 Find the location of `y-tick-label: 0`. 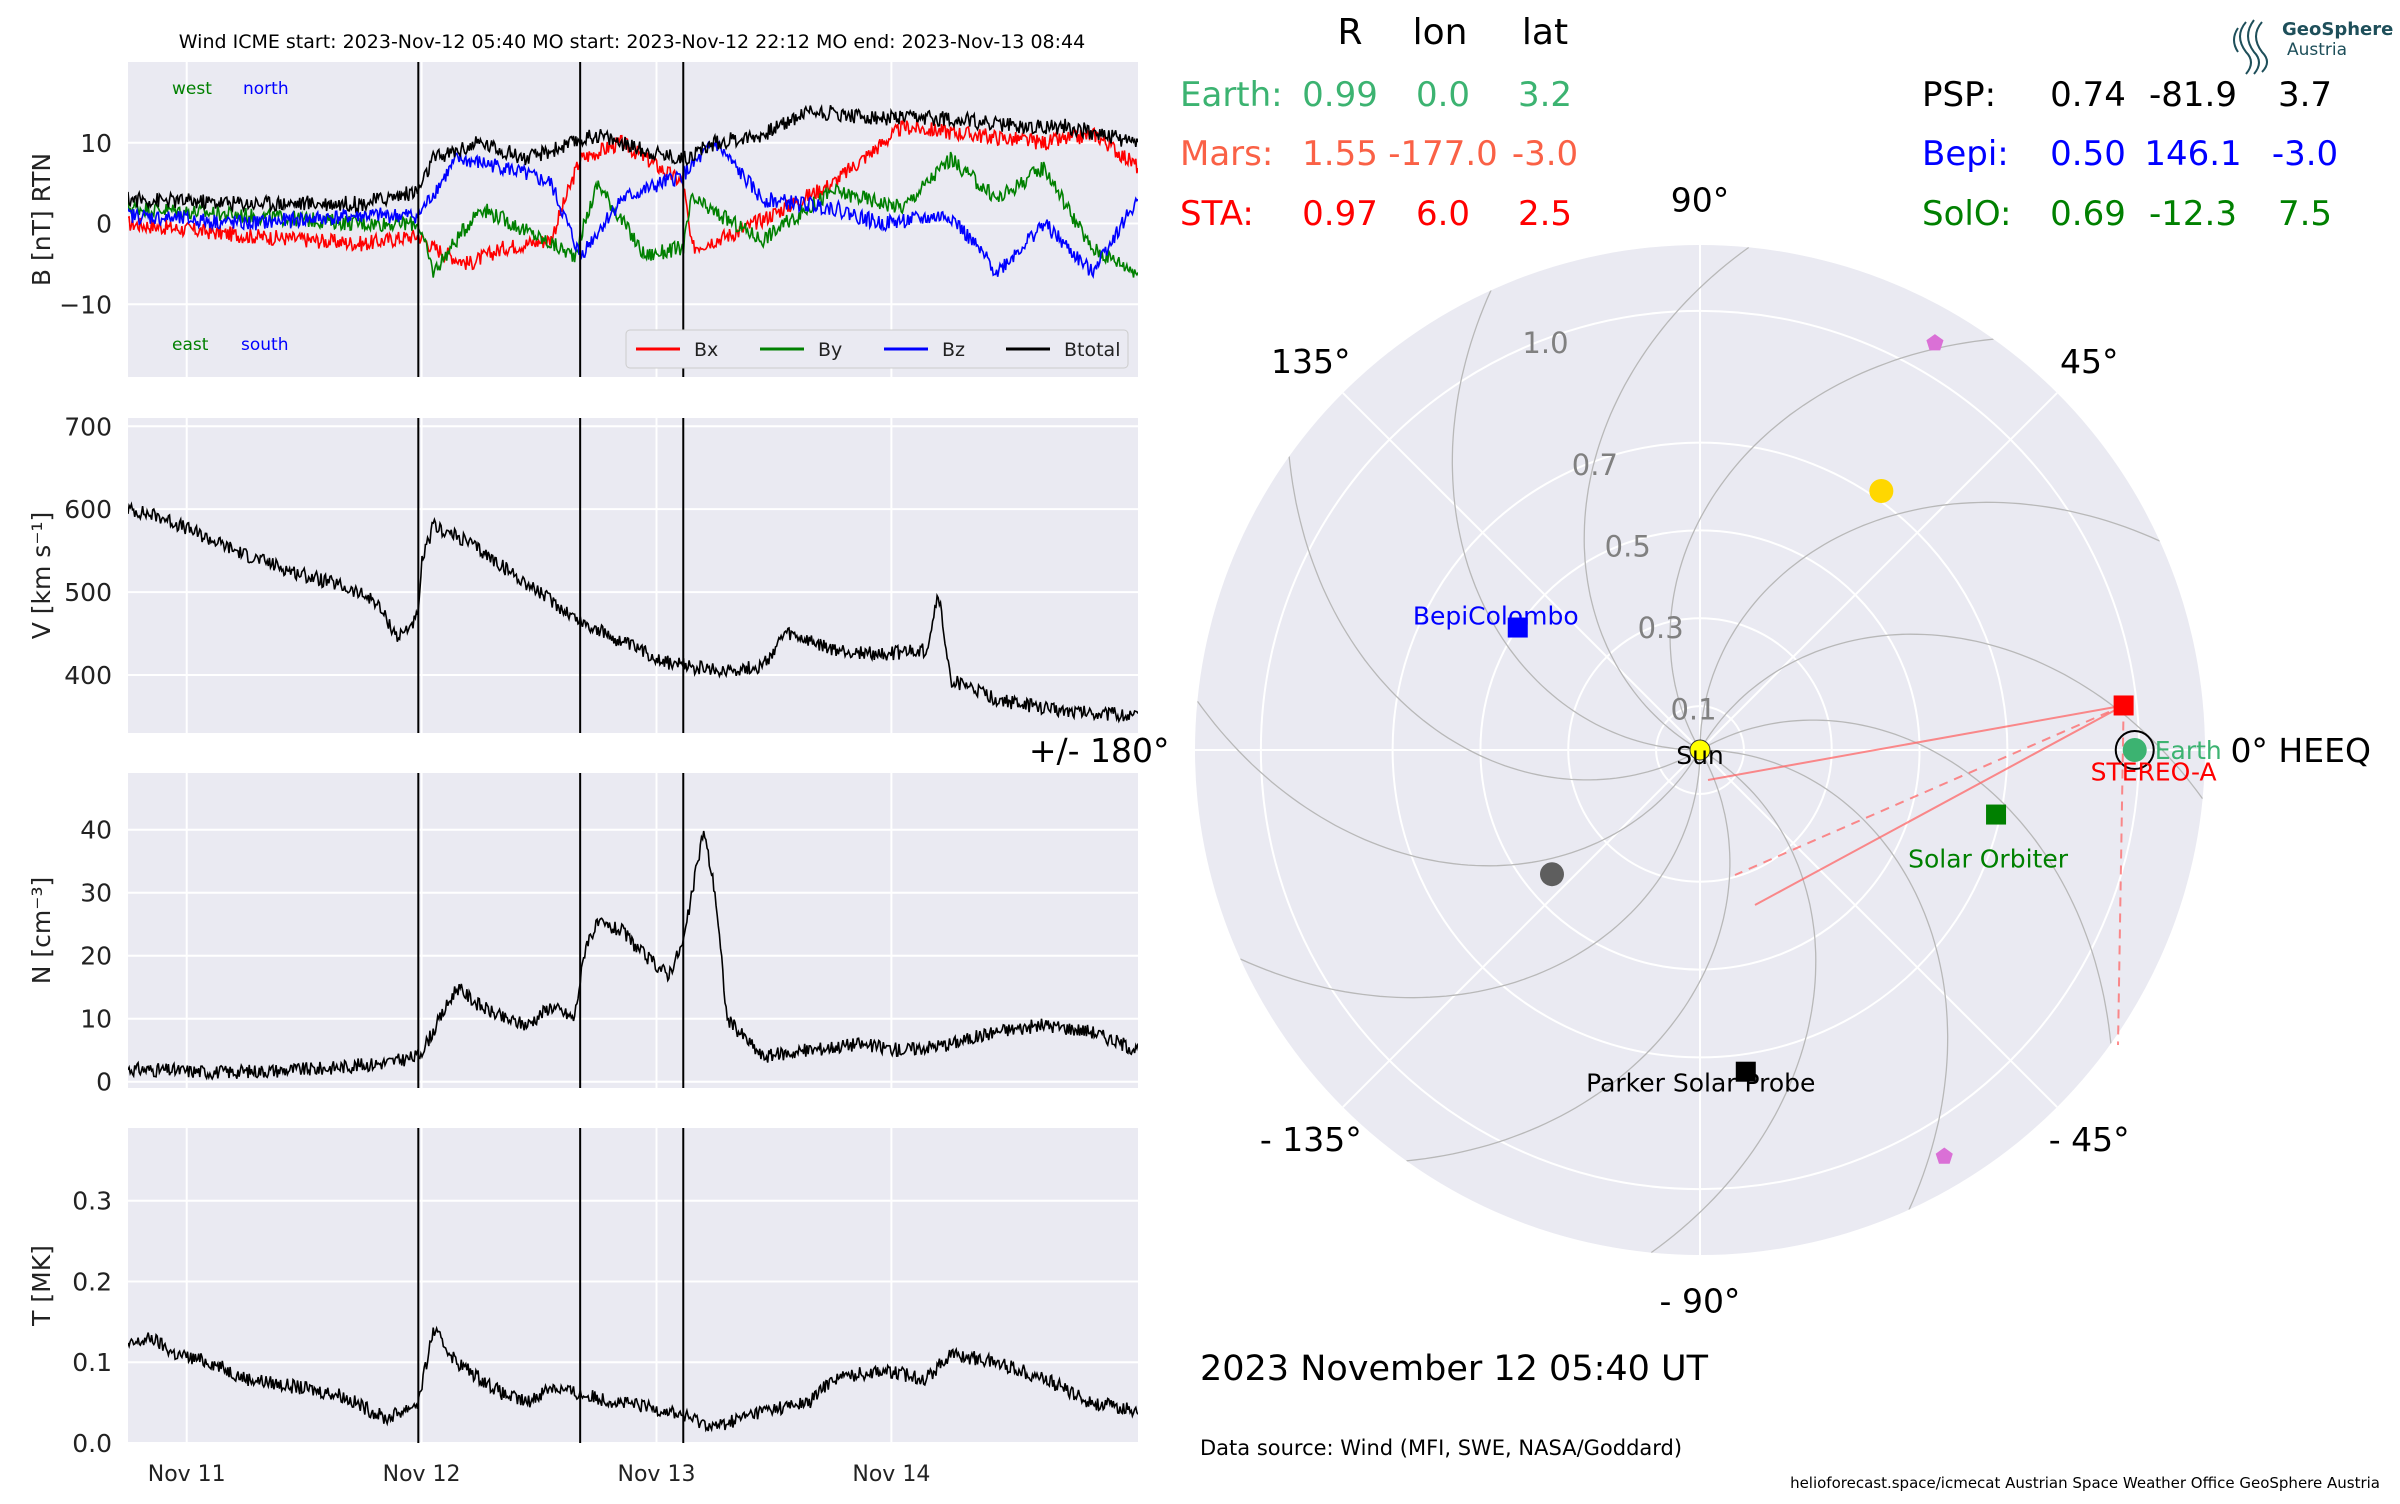

y-tick-label: 0 is located at coordinates (104, 224).